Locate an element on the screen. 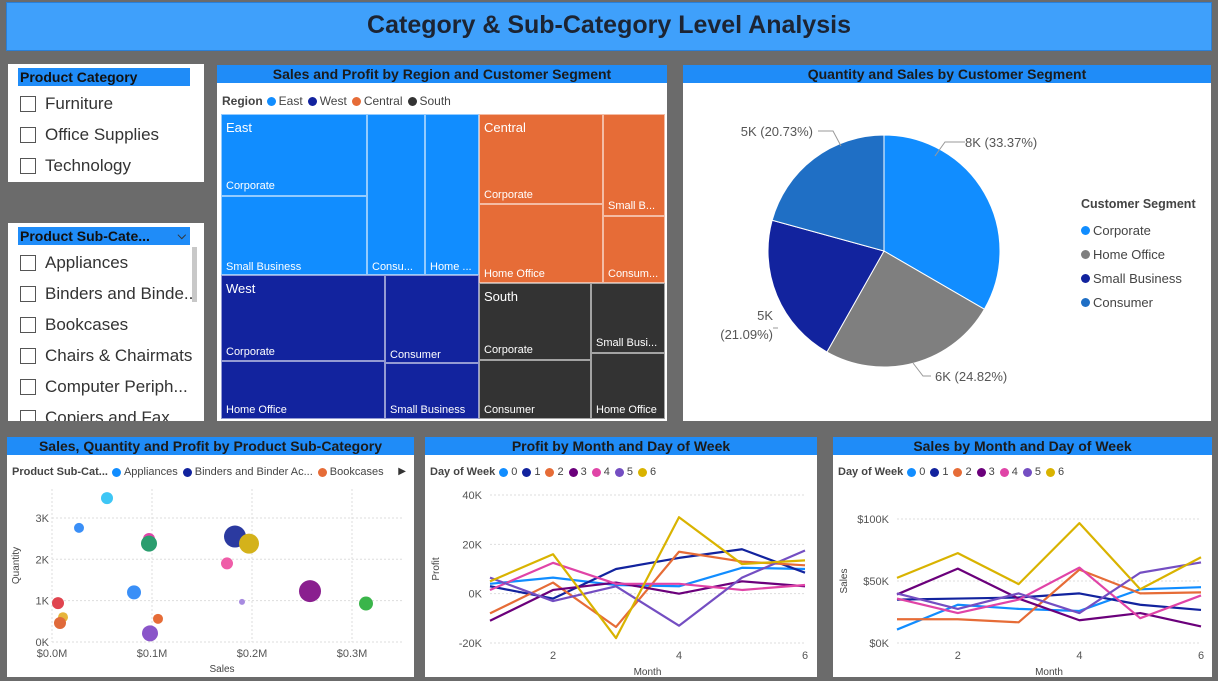 This screenshot has width=1218, height=681. treemap-tile-west-corporate: West Corporate is located at coordinates (303, 318).